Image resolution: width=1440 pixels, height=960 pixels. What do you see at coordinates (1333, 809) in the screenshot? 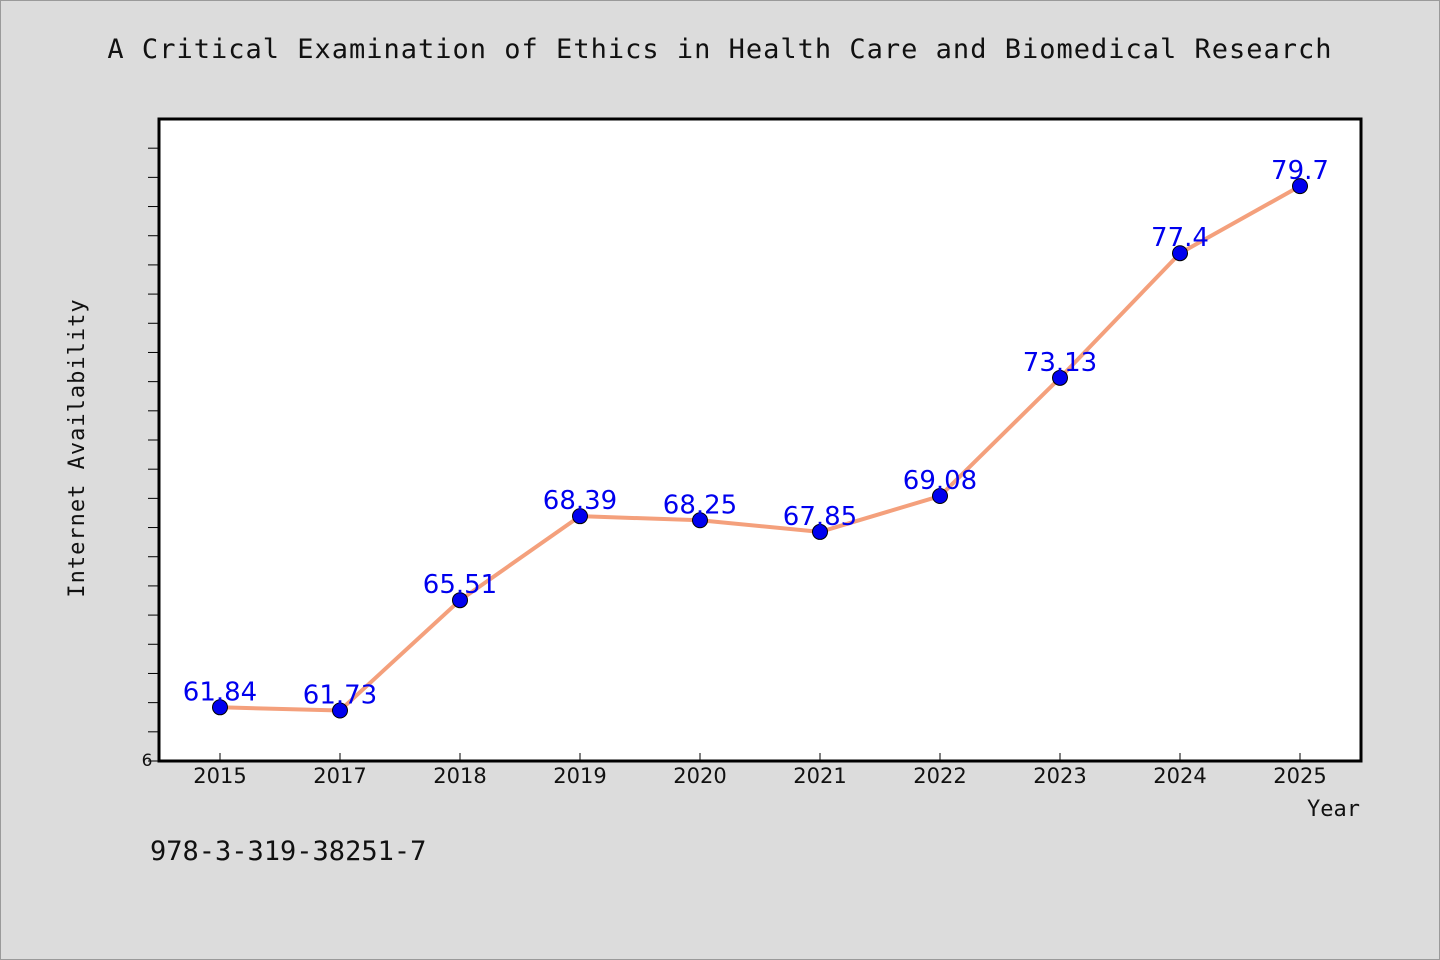
I see `x-axis-label: Year` at bounding box center [1333, 809].